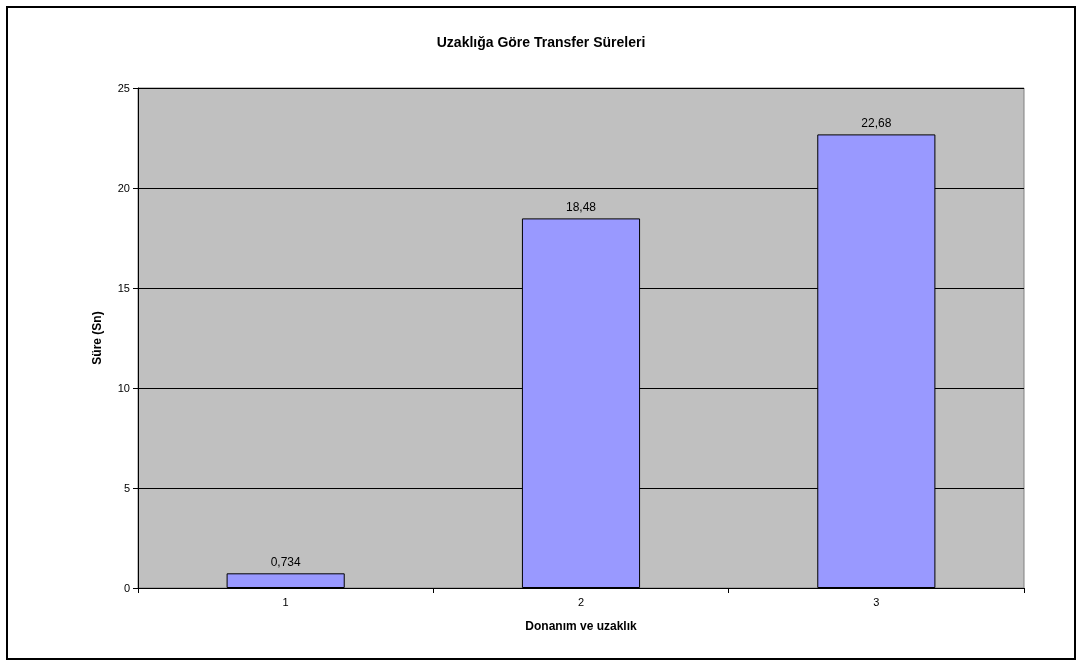  What do you see at coordinates (126, 588) in the screenshot?
I see `y-tick-label: 0` at bounding box center [126, 588].